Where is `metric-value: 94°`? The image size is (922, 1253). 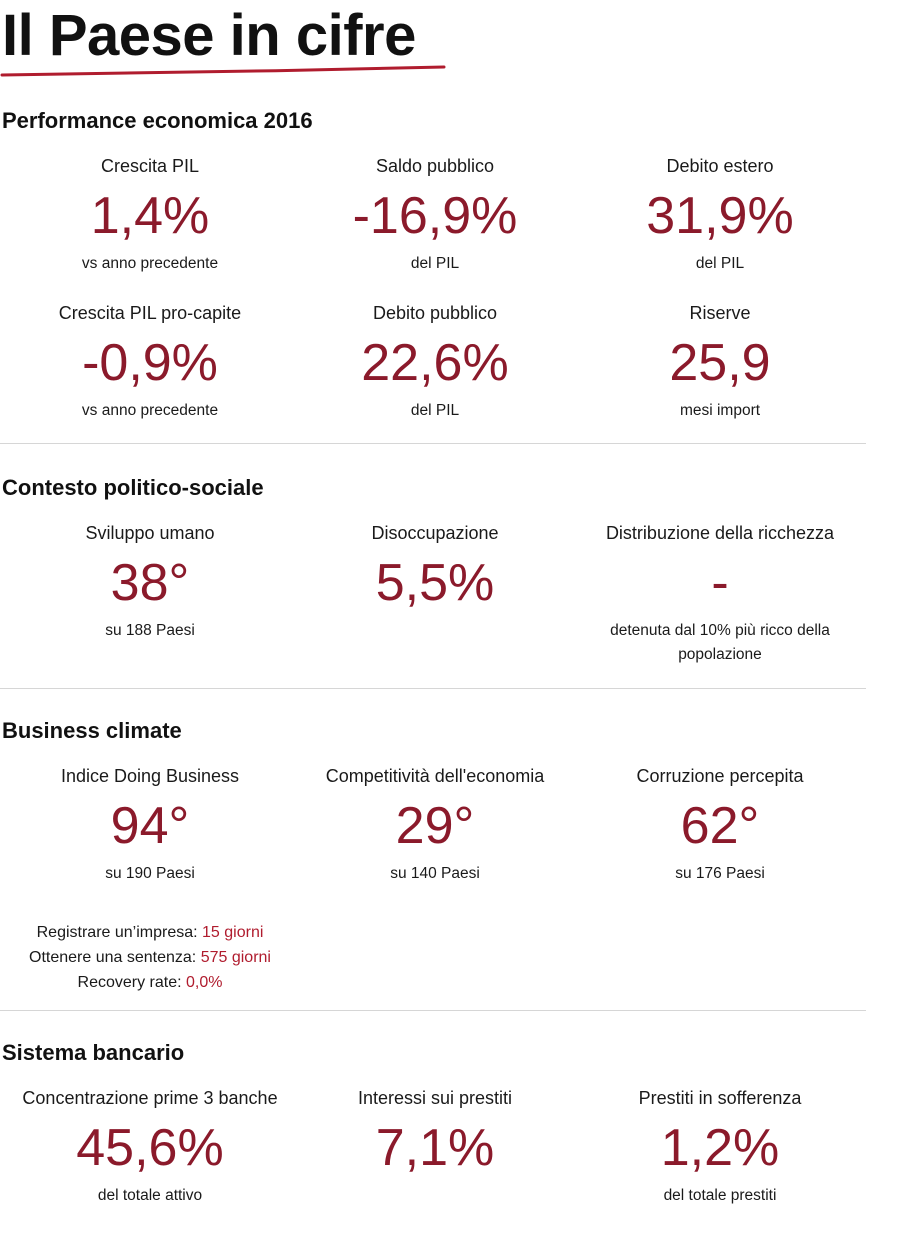 metric-value: 94° is located at coordinates (150, 826).